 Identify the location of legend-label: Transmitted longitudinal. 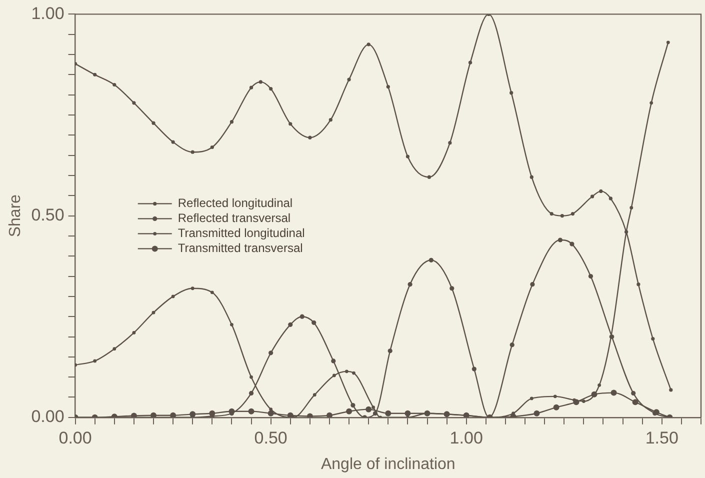
(241, 233).